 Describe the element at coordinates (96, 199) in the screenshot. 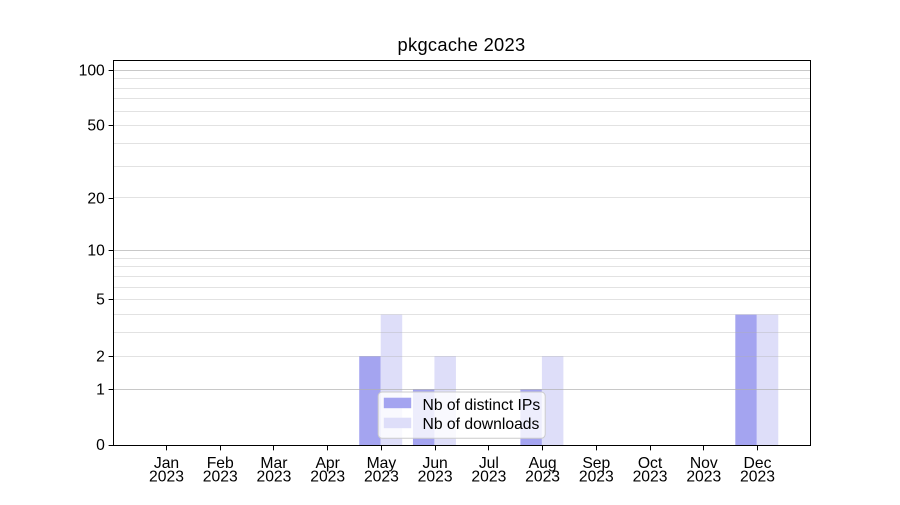

I see `svg-text: 20` at that location.